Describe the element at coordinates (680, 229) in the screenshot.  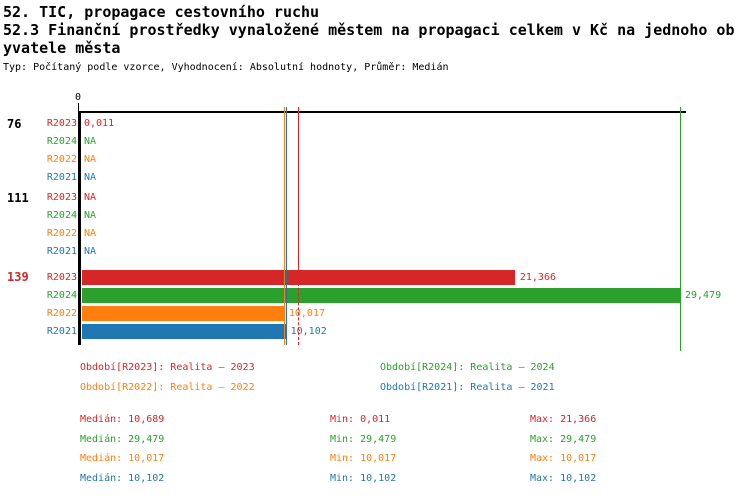
I see `median-line-R2024` at that location.